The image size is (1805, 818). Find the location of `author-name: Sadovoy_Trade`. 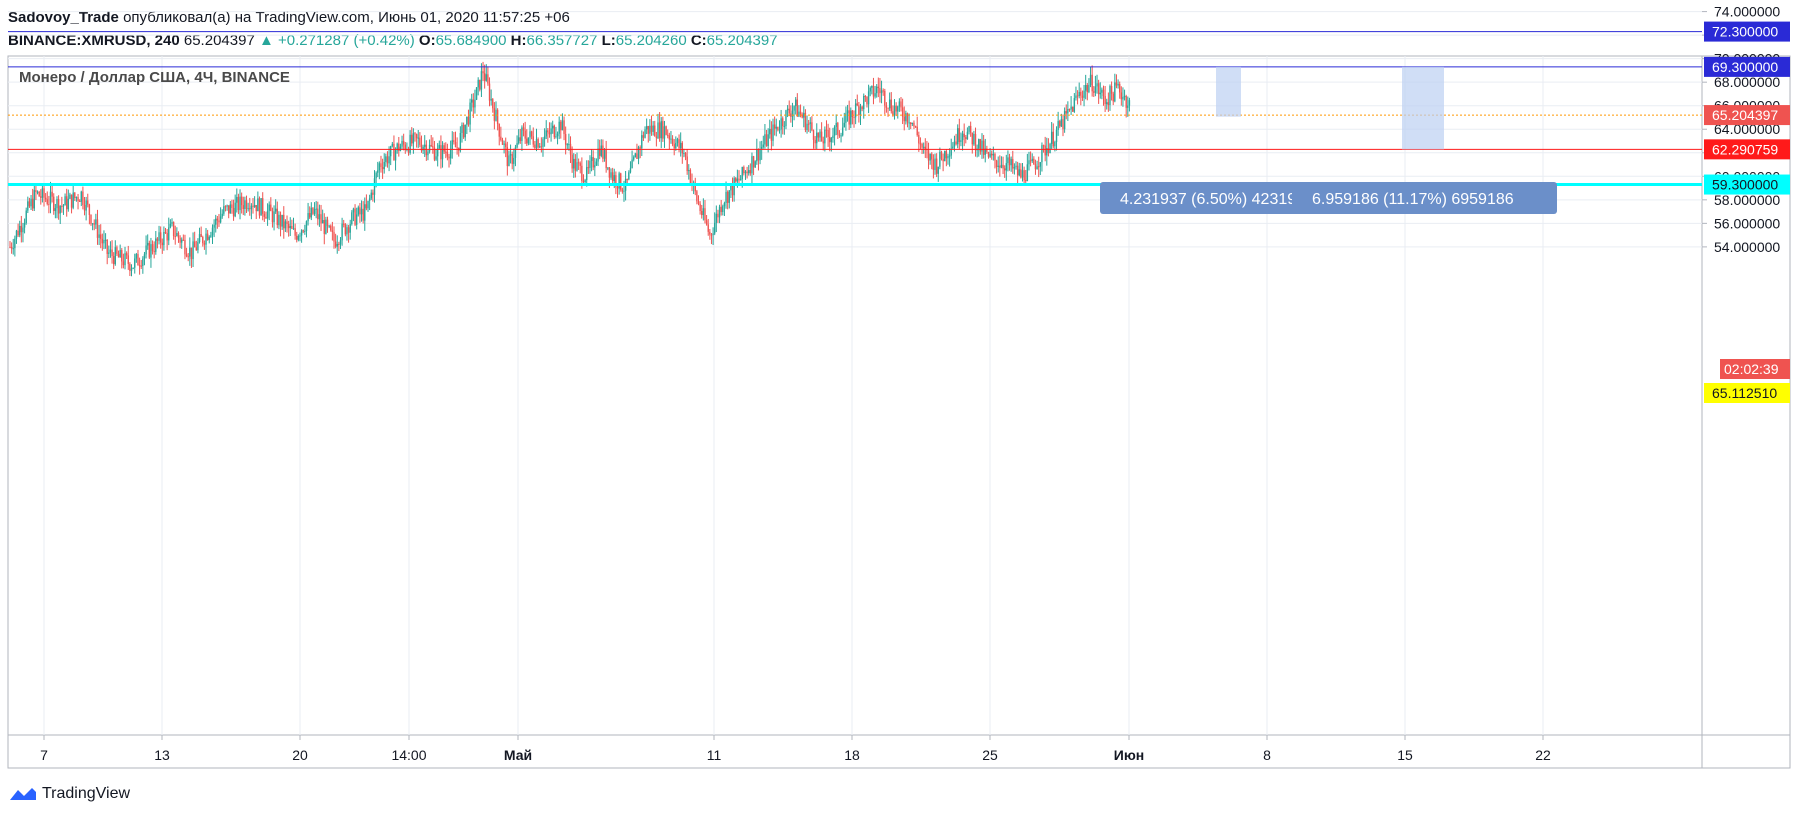

author-name: Sadovoy_Trade is located at coordinates (63, 17).